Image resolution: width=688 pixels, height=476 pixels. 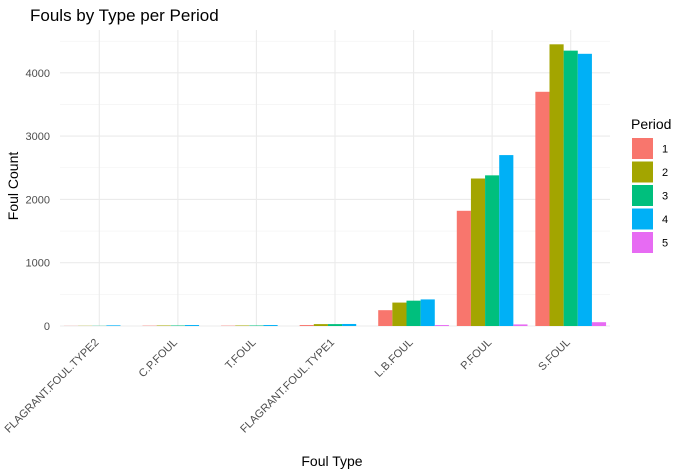 What do you see at coordinates (287, 386) in the screenshot?
I see `x-tick-label: FLAGRANT.FOUL.TYPE1` at bounding box center [287, 386].